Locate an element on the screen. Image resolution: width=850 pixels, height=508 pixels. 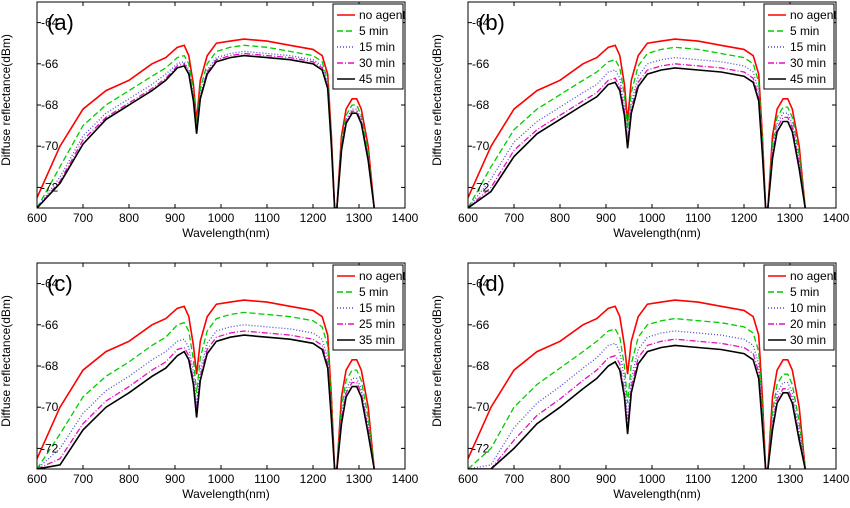
legend: no agent 5 min 10 min 20 min 30 min is located at coordinates (800, 307).